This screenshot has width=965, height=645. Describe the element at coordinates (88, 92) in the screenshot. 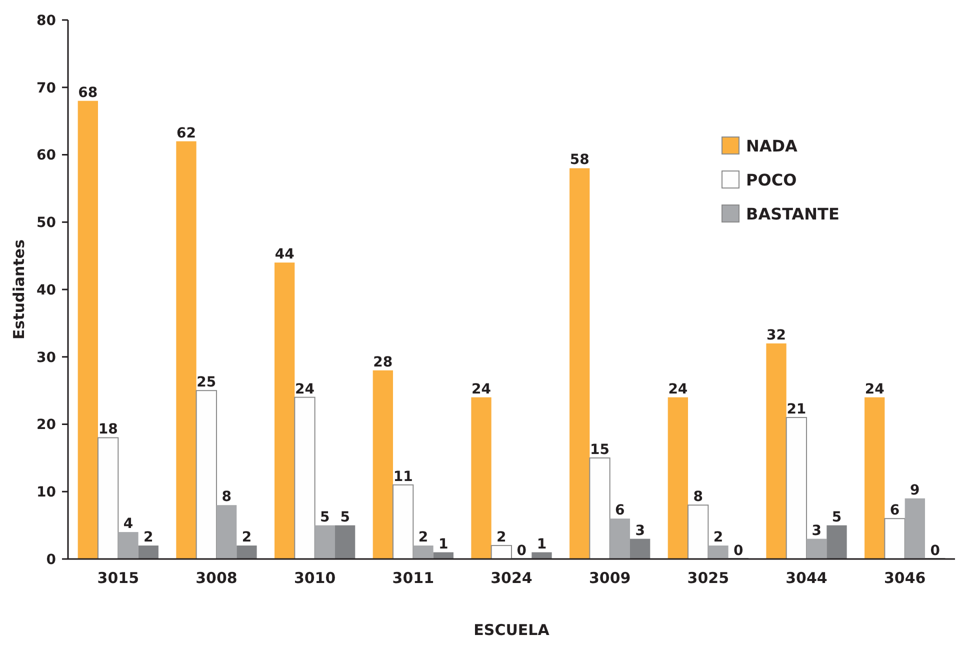

I see `data-label: 68` at that location.